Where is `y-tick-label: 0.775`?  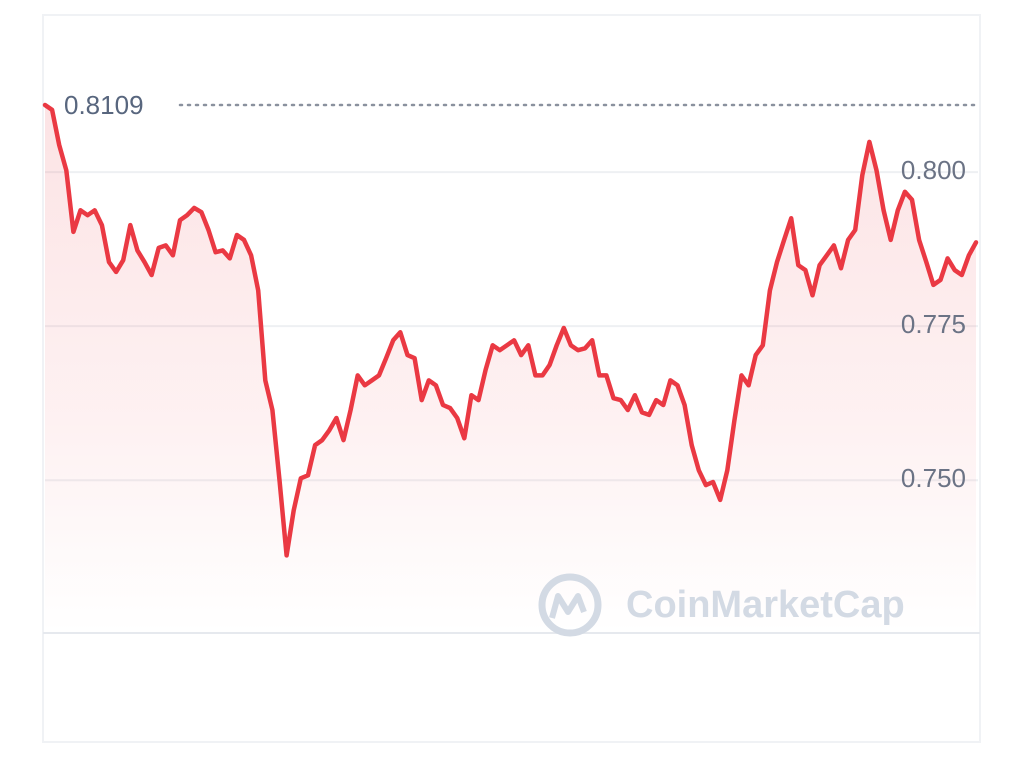
y-tick-label: 0.775 is located at coordinates (933, 324).